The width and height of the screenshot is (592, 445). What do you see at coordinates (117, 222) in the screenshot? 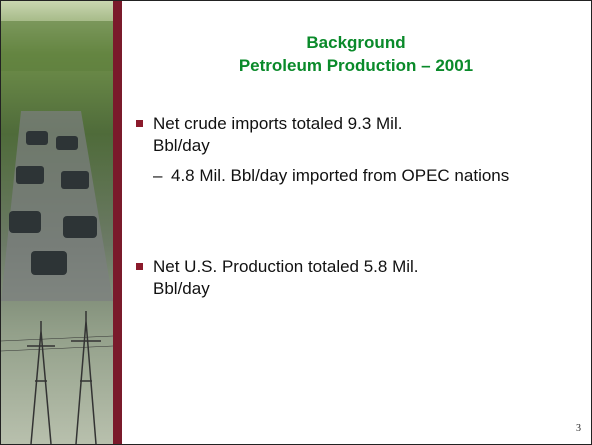
I see `accent-bar` at bounding box center [117, 222].